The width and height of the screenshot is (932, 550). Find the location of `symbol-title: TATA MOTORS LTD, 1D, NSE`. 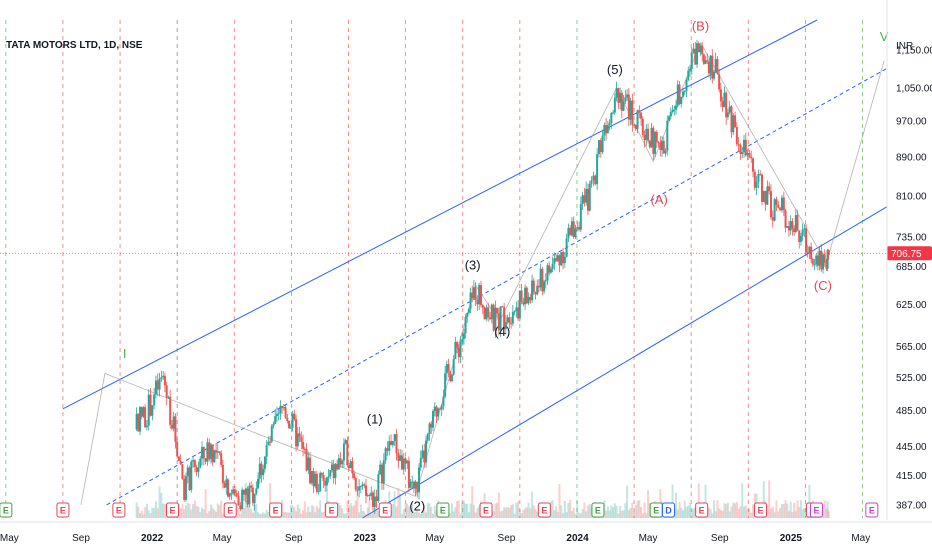

symbol-title: TATA MOTORS LTD, 1D, NSE is located at coordinates (74, 45).